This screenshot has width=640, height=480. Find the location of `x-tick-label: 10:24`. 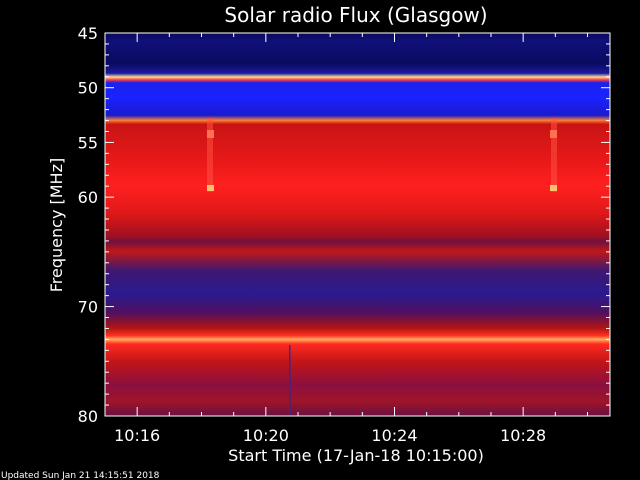

x-tick-label: 10:24 is located at coordinates (394, 435).